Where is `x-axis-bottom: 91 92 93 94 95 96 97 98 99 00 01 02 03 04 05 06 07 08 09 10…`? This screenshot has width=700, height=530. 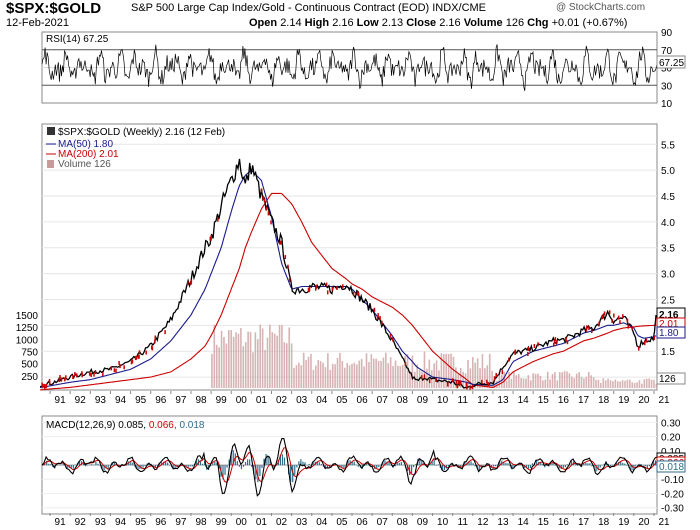 x-axis-bottom: 91 92 93 94 95 96 97 98 99 00 01 02 03 04 05 06 07 08 09 10… is located at coordinates (359, 520).